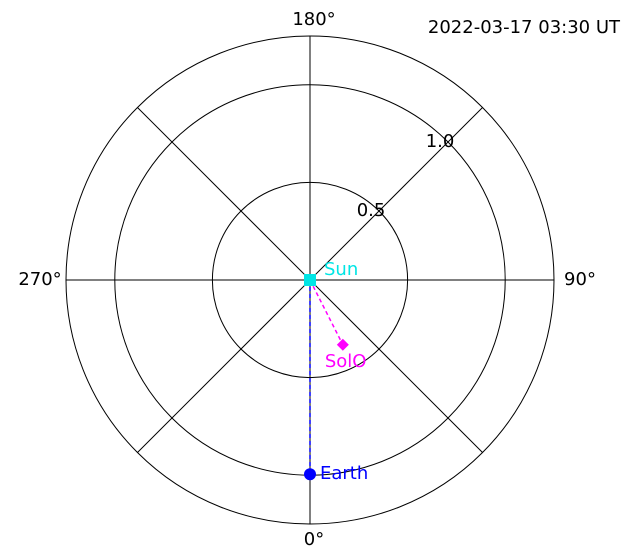 This screenshot has height=556, width=624. Describe the element at coordinates (313, 19) in the screenshot. I see `theta-tick-label: 180°` at that location.